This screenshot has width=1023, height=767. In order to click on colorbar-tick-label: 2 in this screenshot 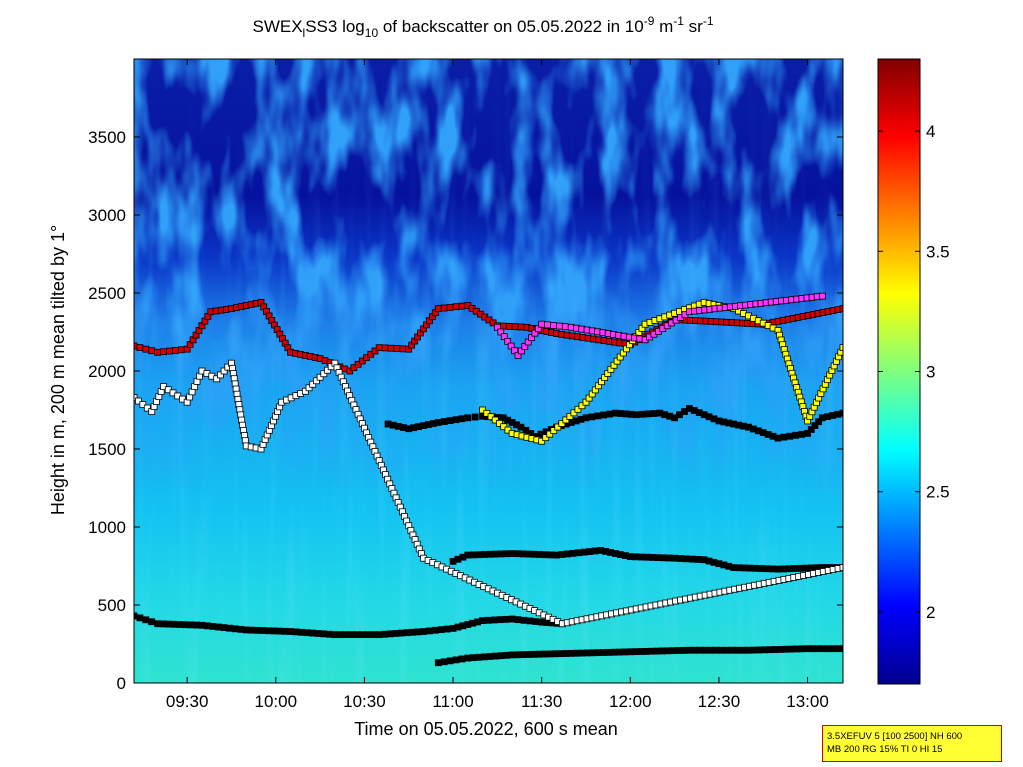, I will do `click(930, 612)`.